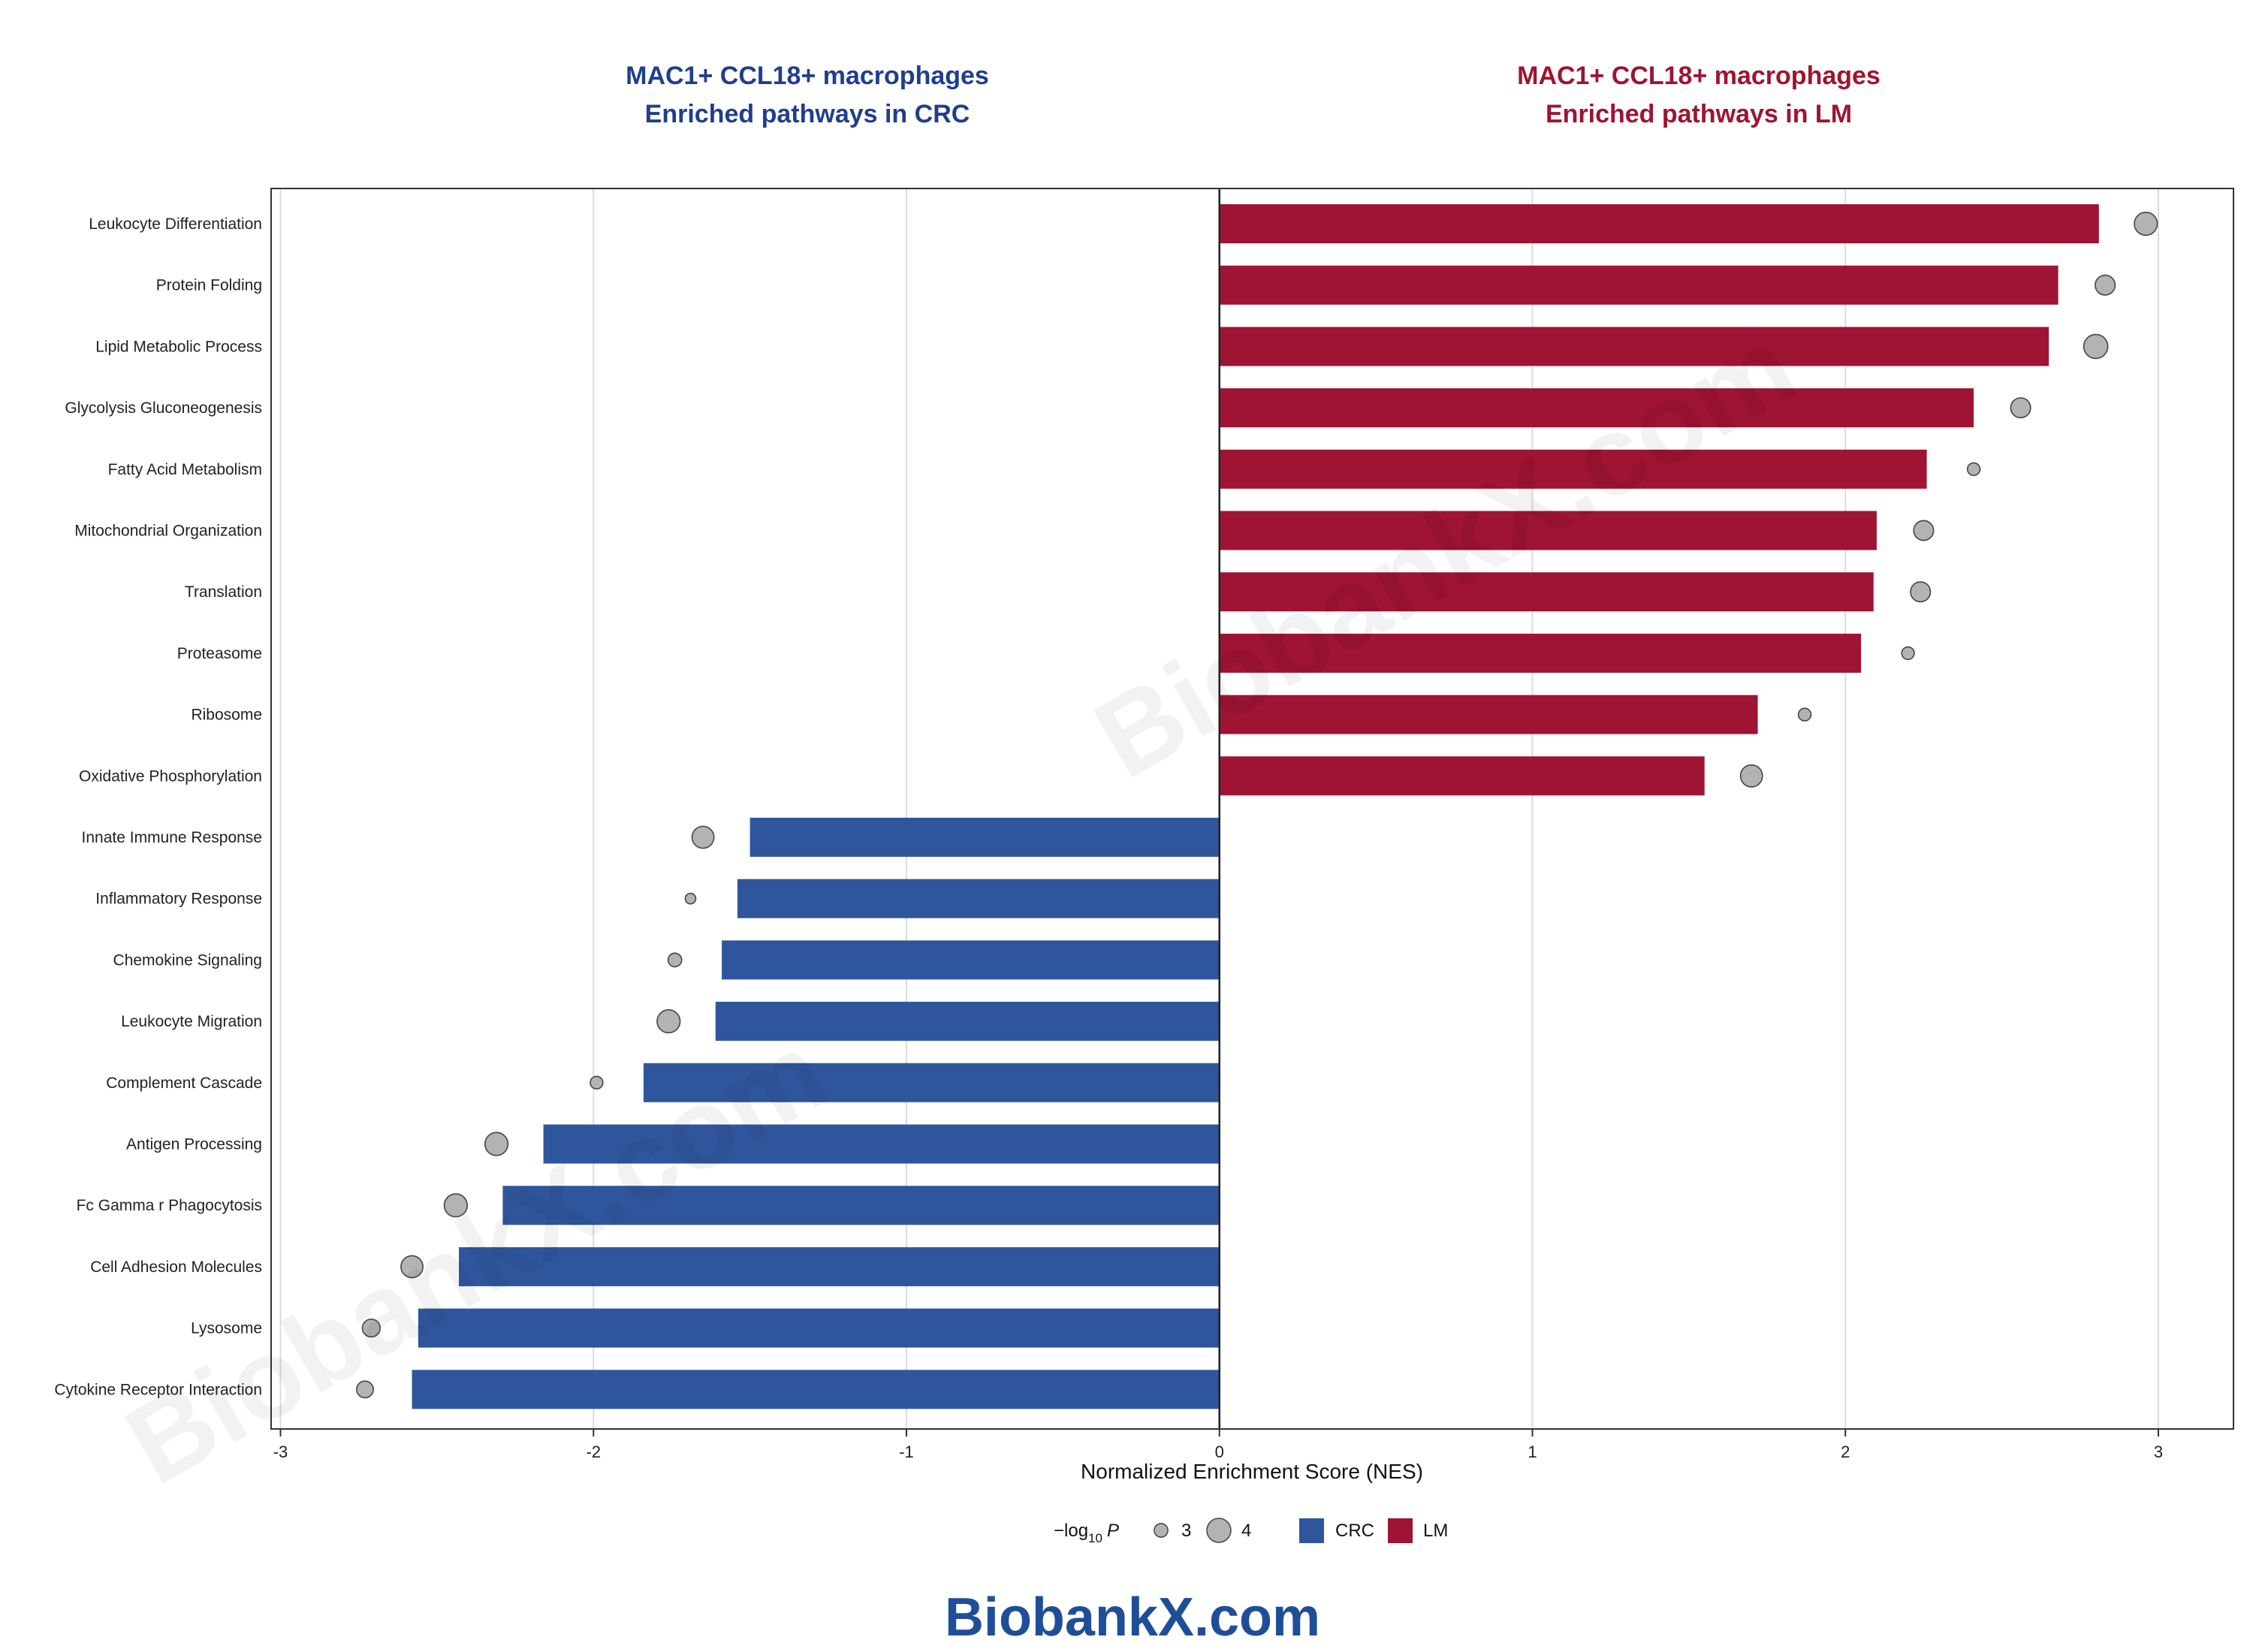 This screenshot has width=2253, height=1652. Describe the element at coordinates (1436, 1531) in the screenshot. I see `legend-lm-label: LM` at that location.